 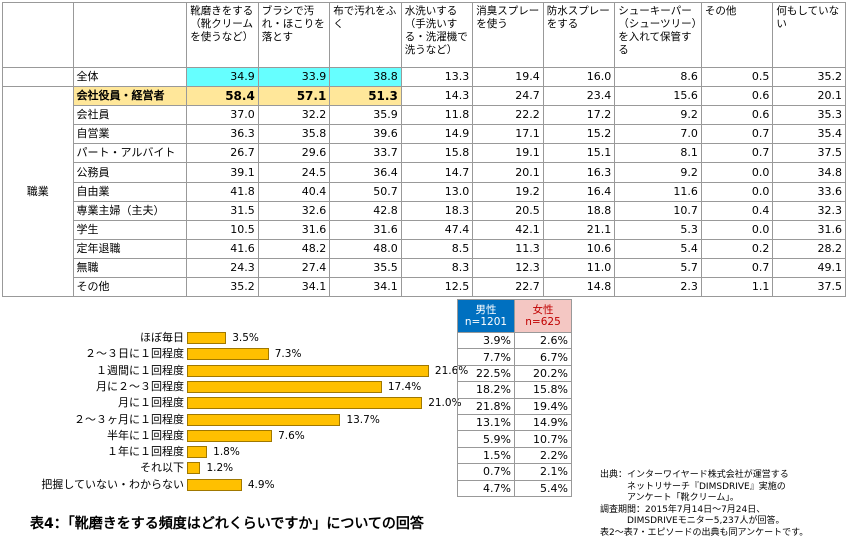 I want to click on table-cell: 41.6, so click(x=222, y=248).